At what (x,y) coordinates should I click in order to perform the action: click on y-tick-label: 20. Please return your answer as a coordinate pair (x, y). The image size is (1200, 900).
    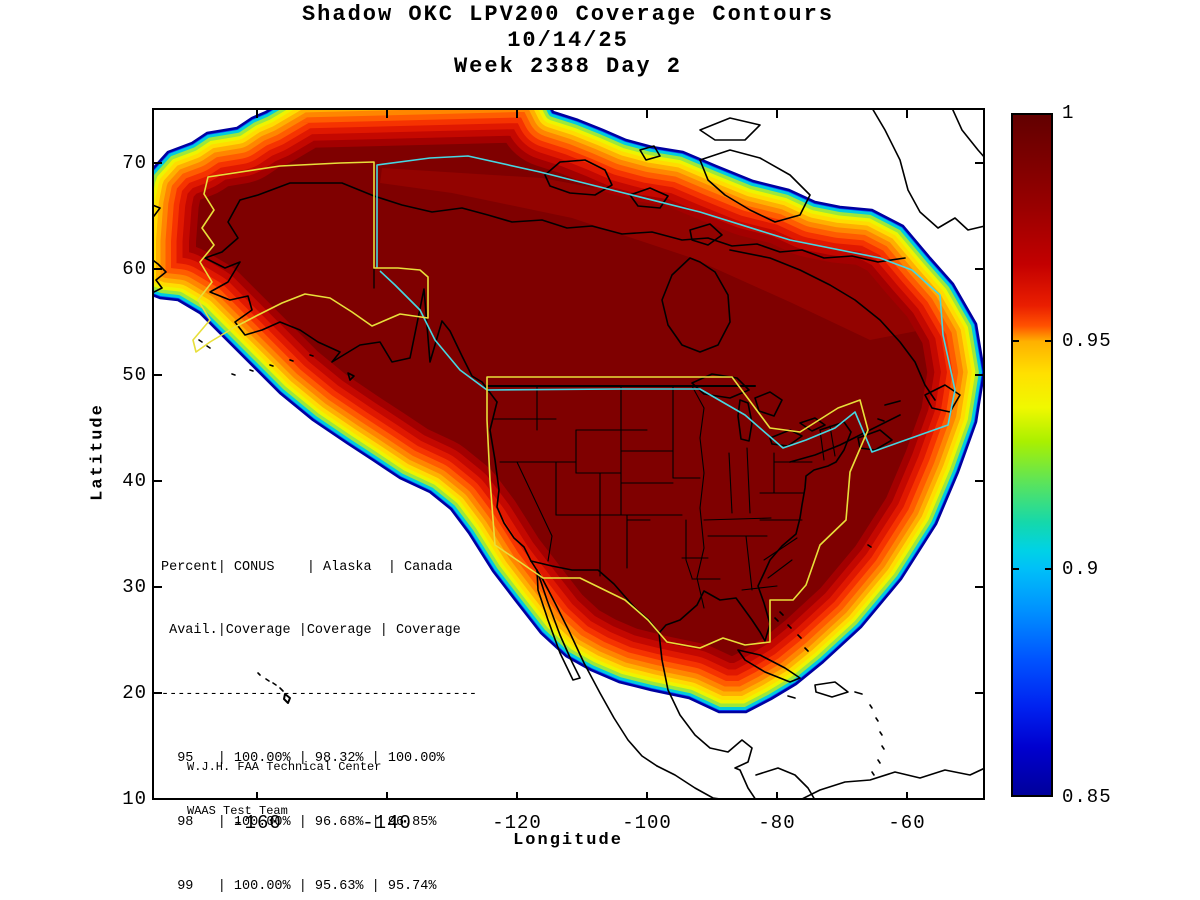
    Looking at the image, I should click on (134, 693).